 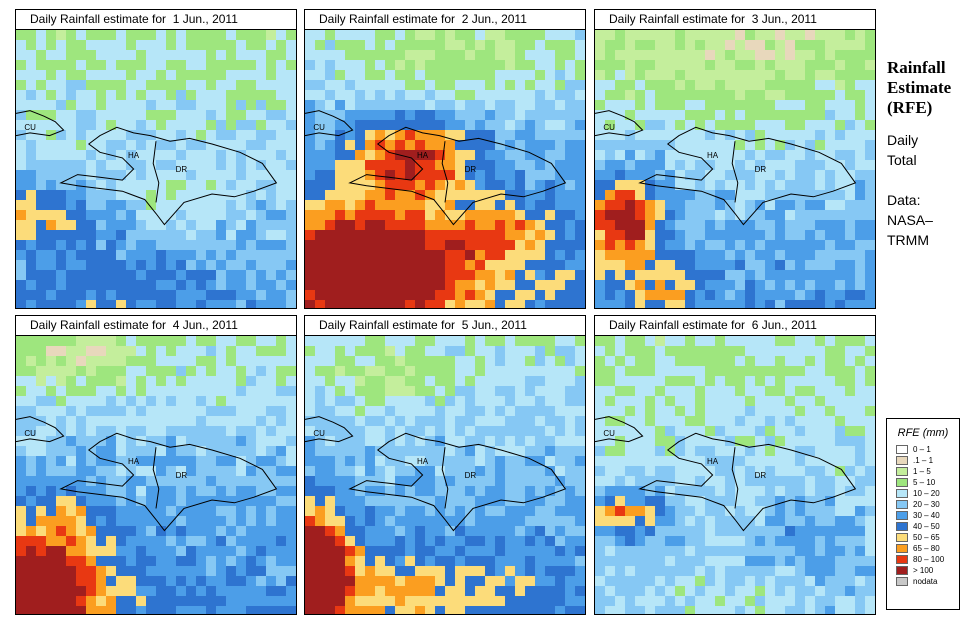 What do you see at coordinates (445, 478) in the screenshot?
I see `ha-dr-border` at bounding box center [445, 478].